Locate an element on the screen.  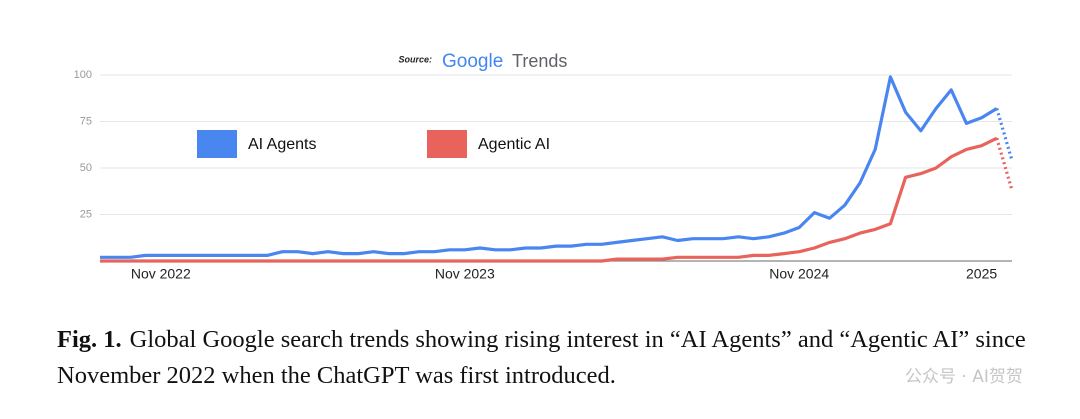
x-tick-label: 2025 is located at coordinates (981, 274).